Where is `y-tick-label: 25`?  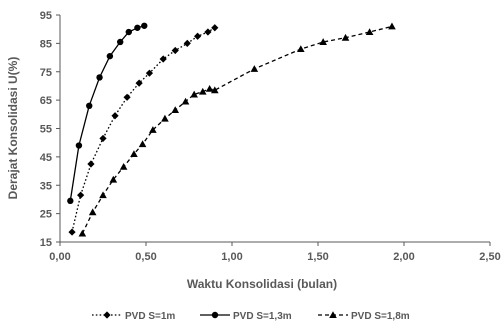
y-tick-label: 25 is located at coordinates (46, 215).